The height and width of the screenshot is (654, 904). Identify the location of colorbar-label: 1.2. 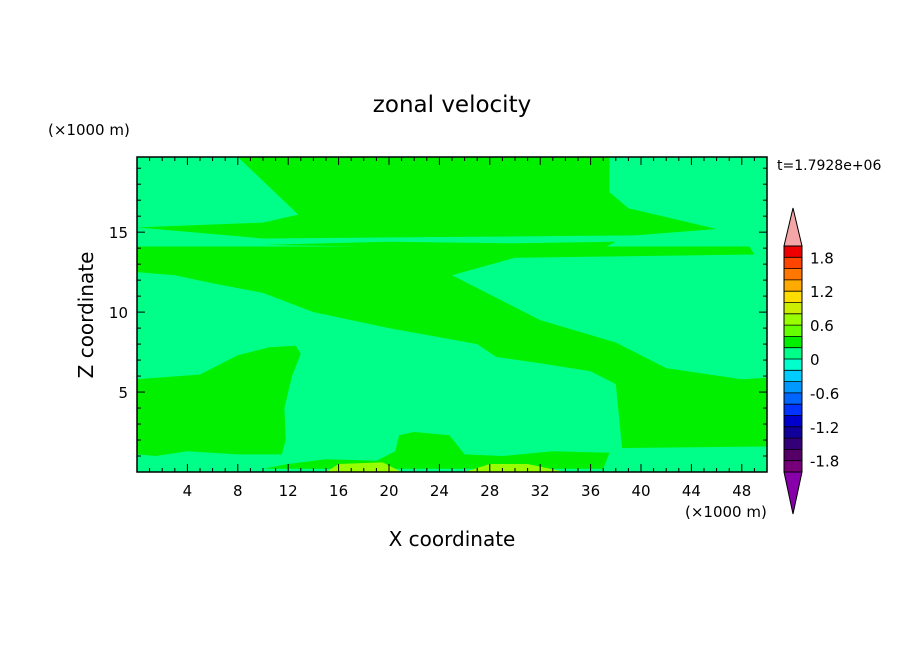
(822, 292).